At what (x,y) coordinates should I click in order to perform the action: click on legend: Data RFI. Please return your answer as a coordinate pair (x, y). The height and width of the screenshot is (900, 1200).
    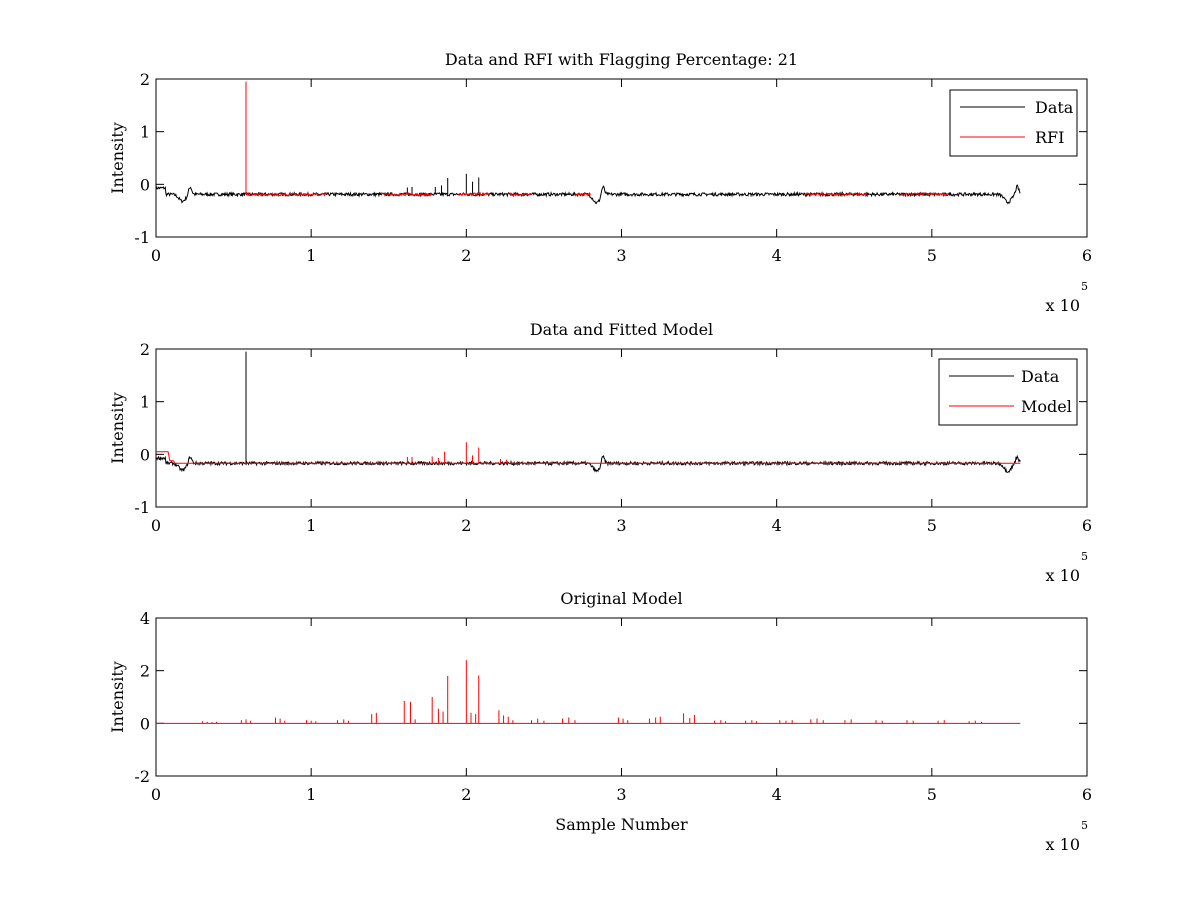
    Looking at the image, I should click on (1013, 123).